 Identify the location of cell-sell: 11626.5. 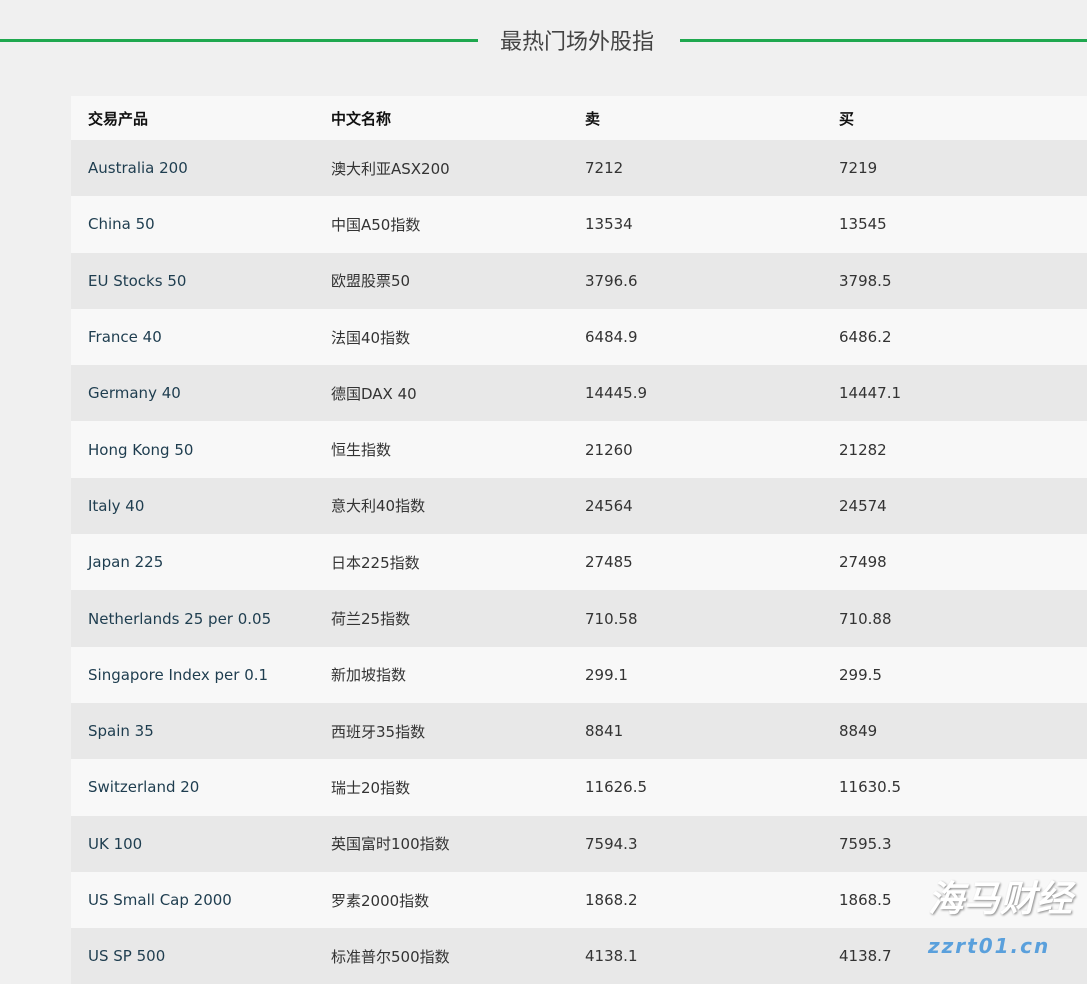
(712, 787).